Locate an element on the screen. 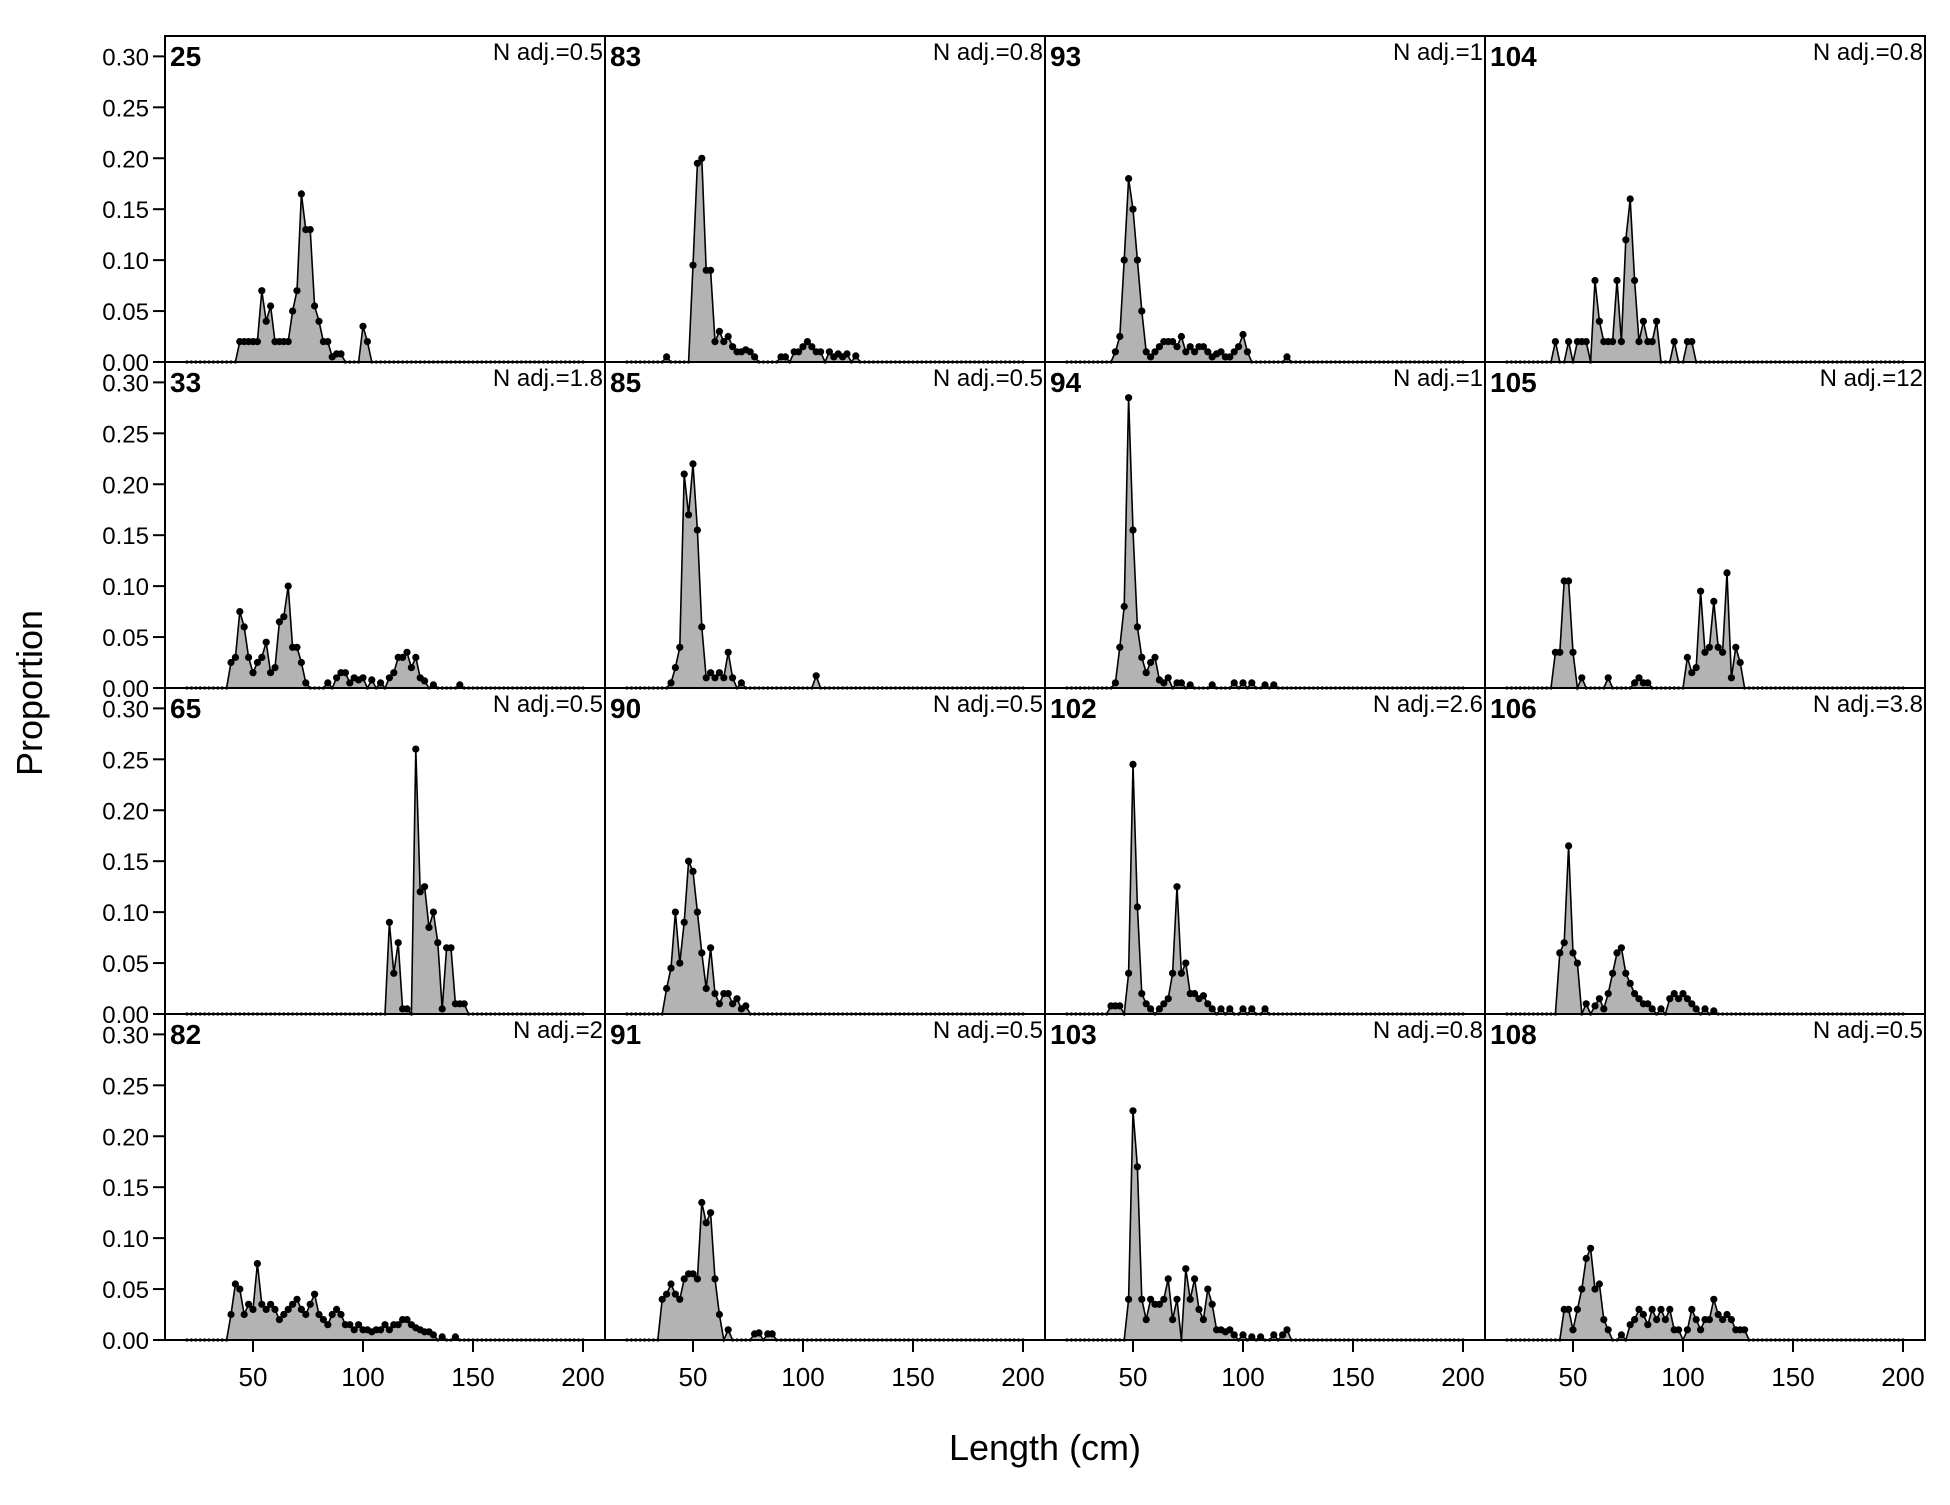 The height and width of the screenshot is (1505, 1950). panel-91-area is located at coordinates (825, 1271).